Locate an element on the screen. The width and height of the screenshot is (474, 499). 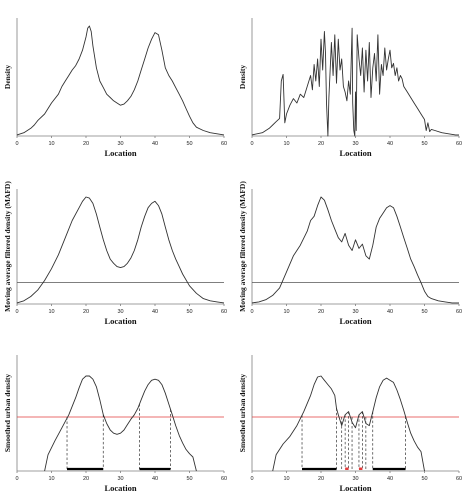
chart-panel-raw-noisy: 0 10 20 30 40 50 60 Location Density is located at coordinates (350, 88).